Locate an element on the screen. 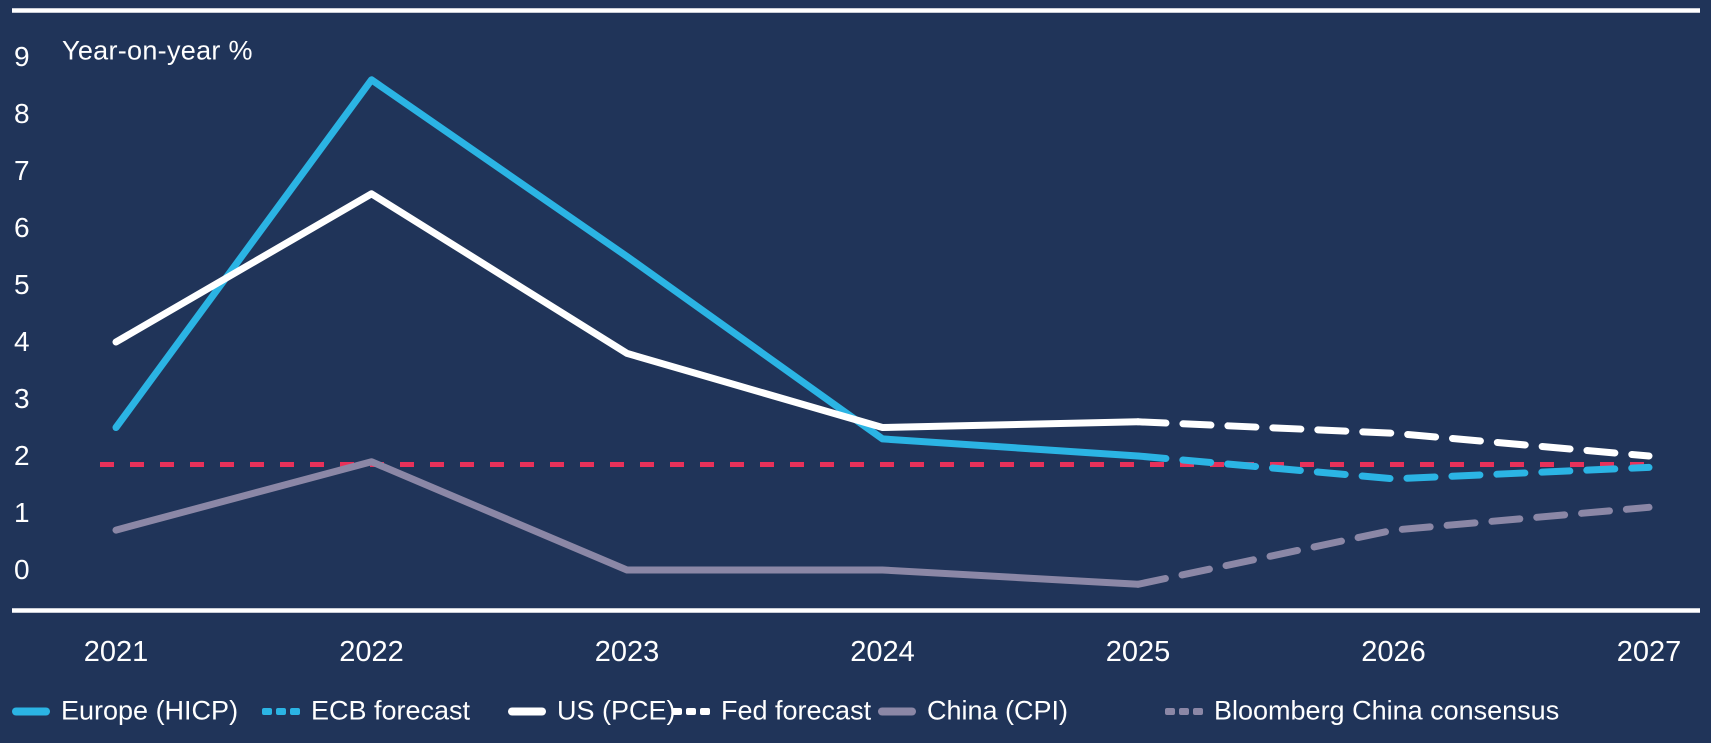 This screenshot has height=743, width=1711. y-tick-label-1: 1 is located at coordinates (22, 512).